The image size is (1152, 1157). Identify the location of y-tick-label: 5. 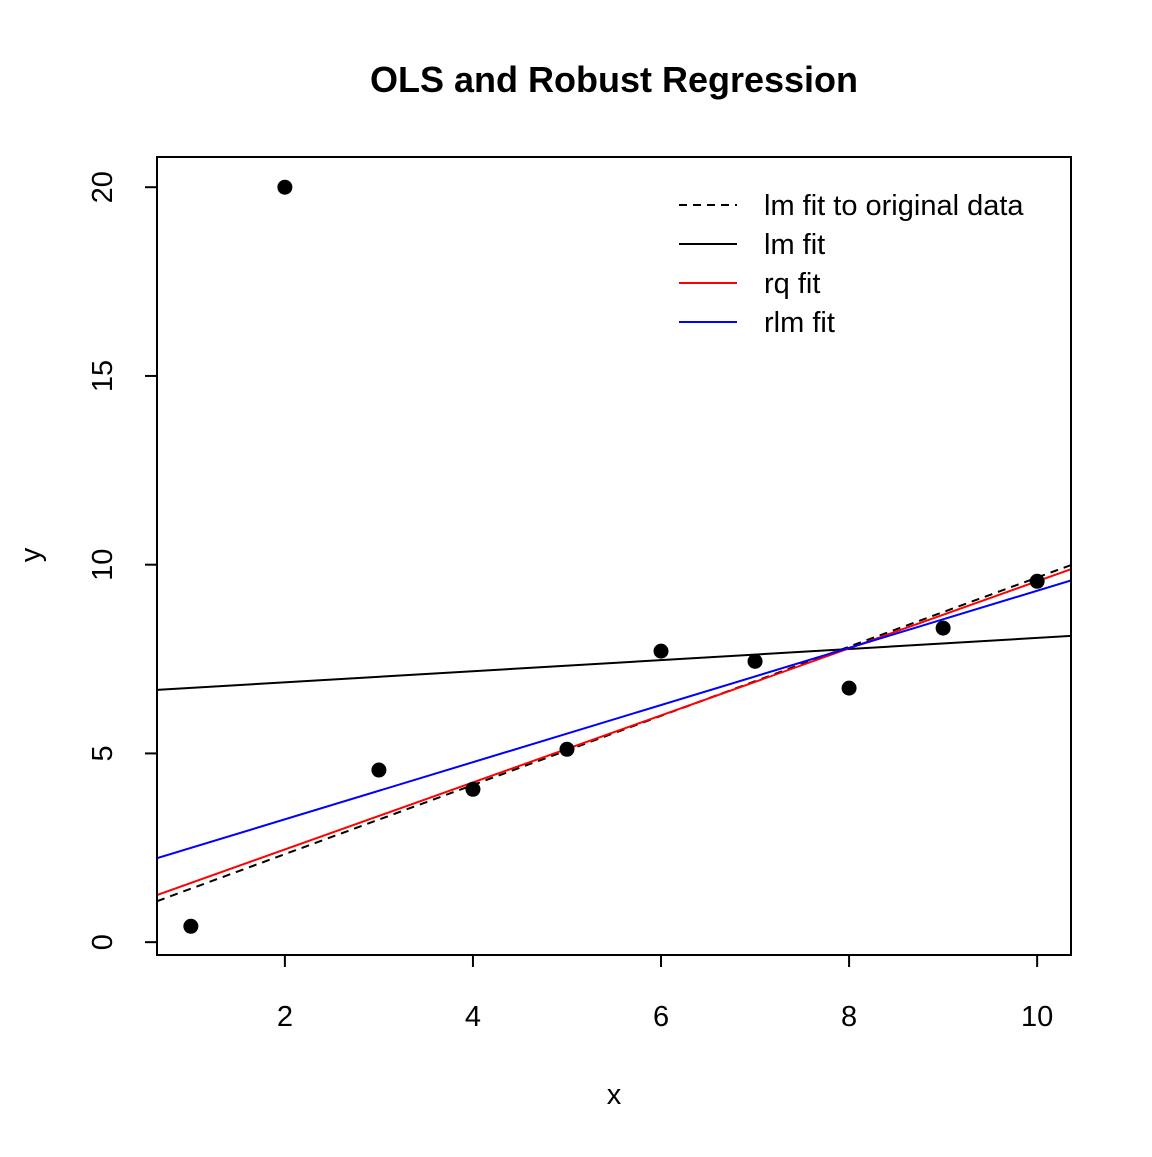
(103, 753).